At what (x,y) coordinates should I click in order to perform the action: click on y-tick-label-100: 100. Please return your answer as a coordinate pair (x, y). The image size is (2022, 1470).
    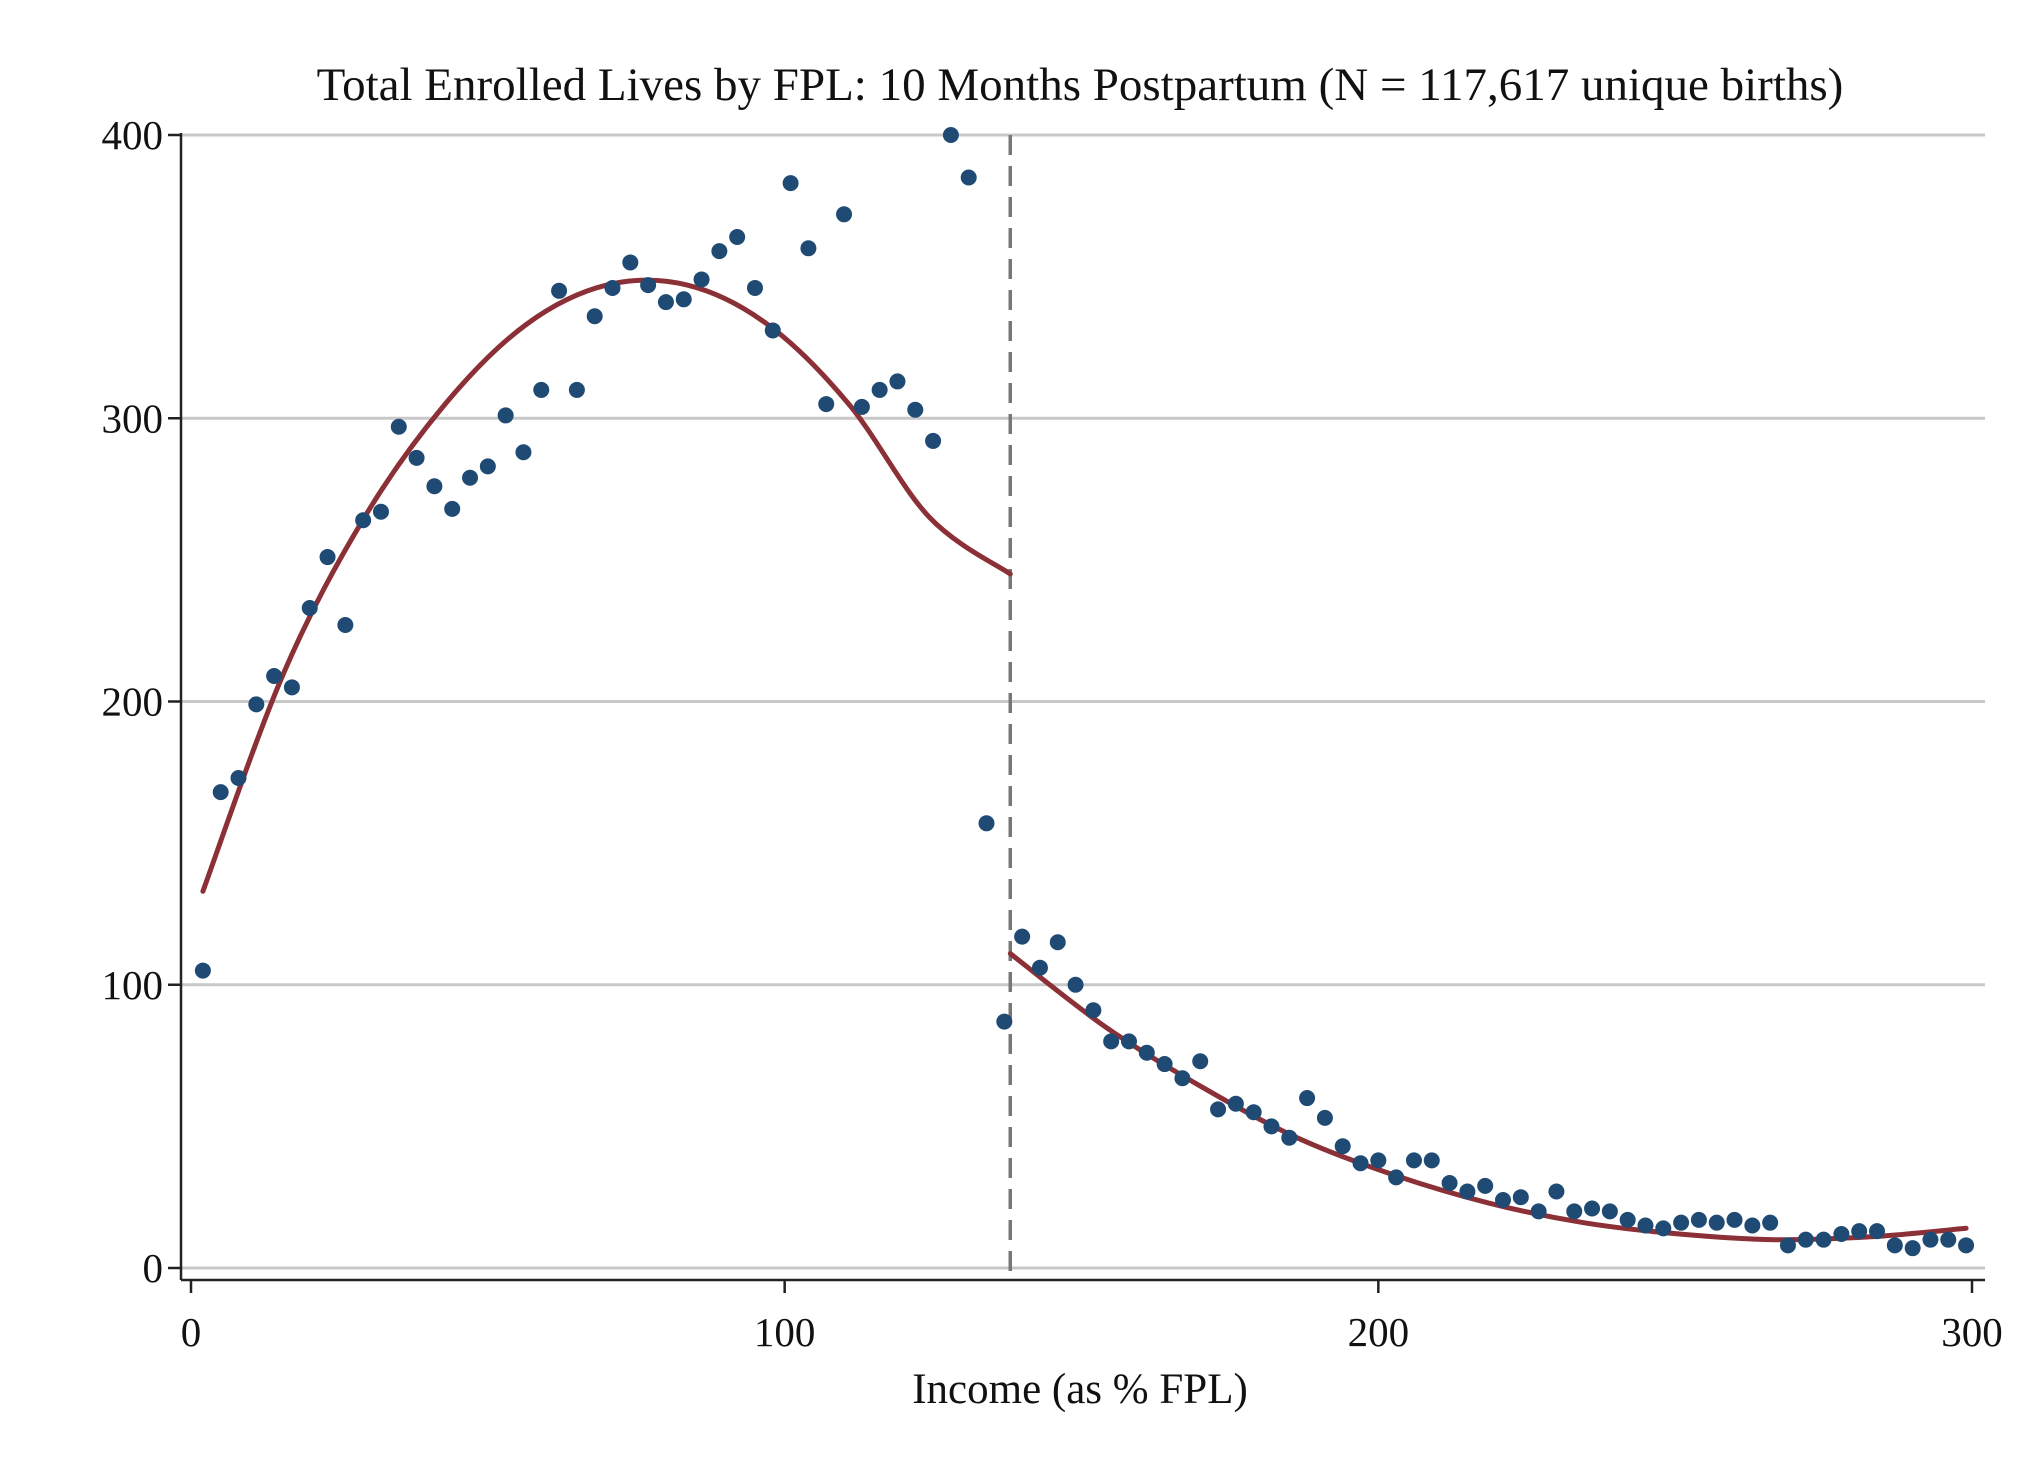
    Looking at the image, I should click on (133, 985).